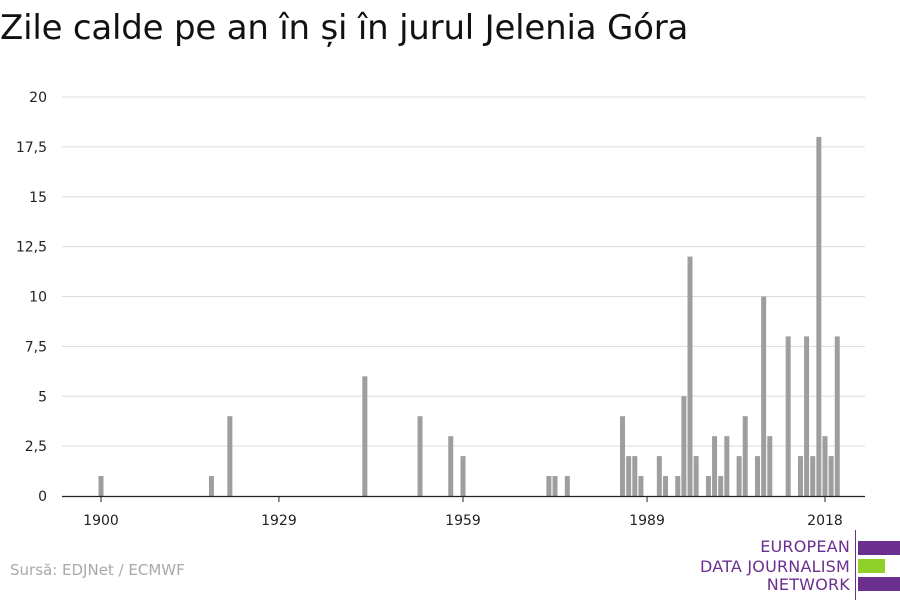  Describe the element at coordinates (825, 521) in the screenshot. I see `x-tick-label: 2018` at that location.